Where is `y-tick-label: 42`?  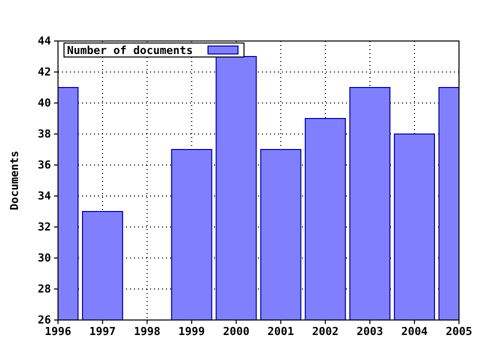 y-tick-label: 42 is located at coordinates (44, 72).